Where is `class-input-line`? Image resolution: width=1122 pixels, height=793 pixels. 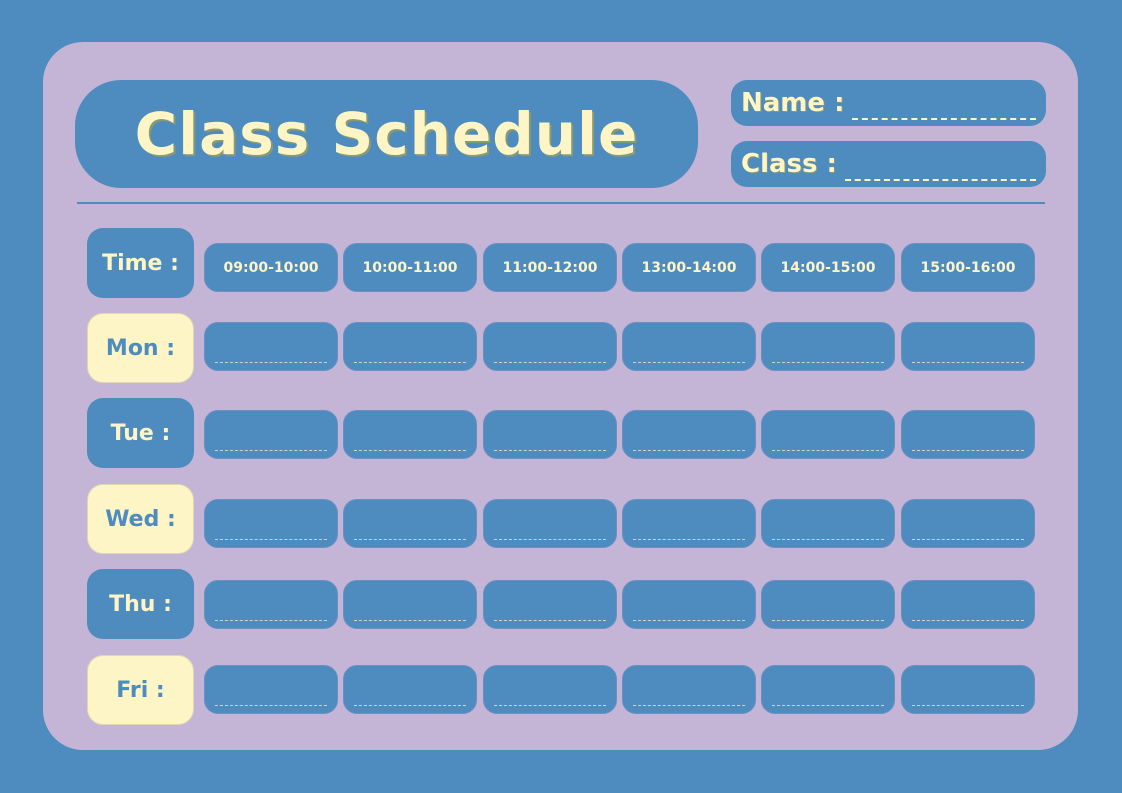 class-input-line is located at coordinates (940, 173).